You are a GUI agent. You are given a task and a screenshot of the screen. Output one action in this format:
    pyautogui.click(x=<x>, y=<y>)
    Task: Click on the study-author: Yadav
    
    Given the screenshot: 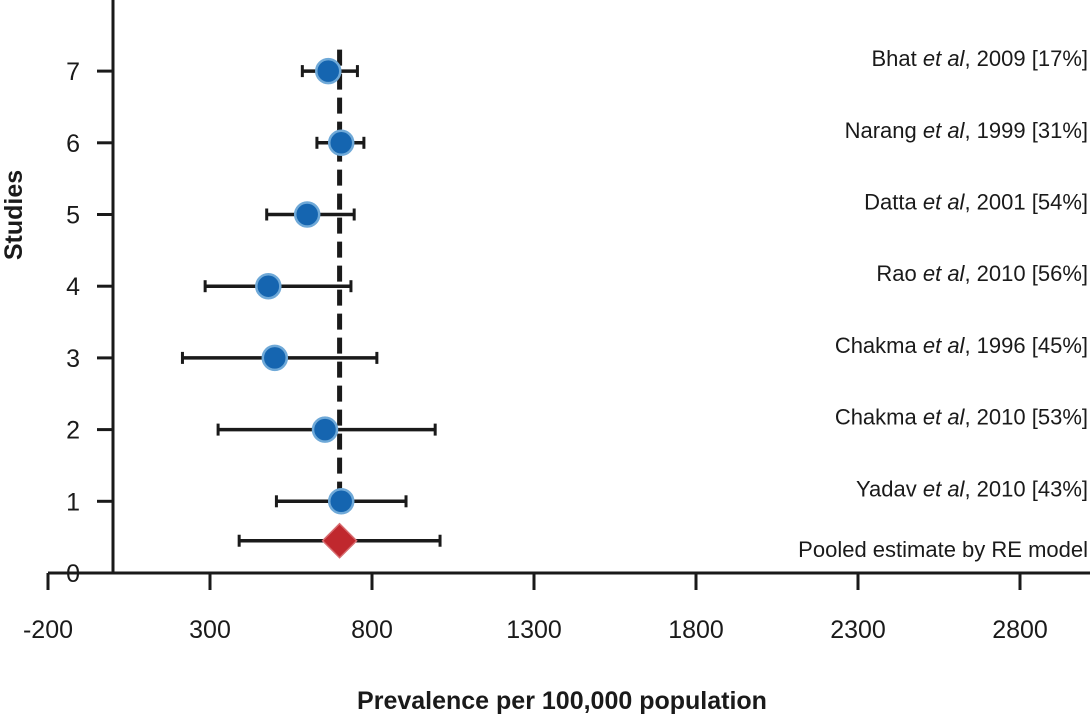 What is the action you would take?
    pyautogui.click(x=889, y=488)
    